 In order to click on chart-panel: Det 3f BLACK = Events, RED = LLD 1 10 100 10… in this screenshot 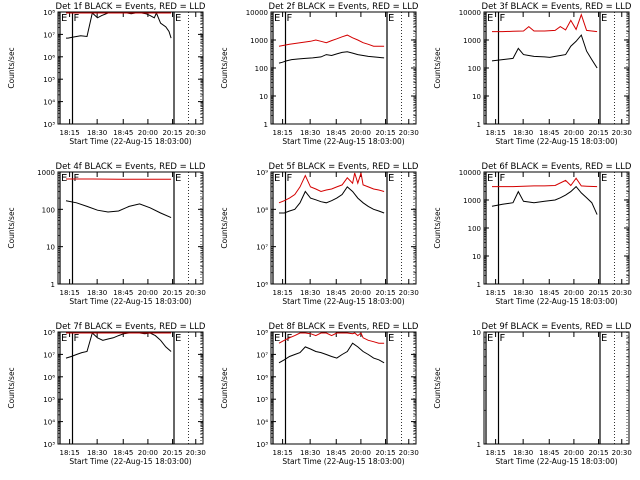, I will do `click(532, 74)`.